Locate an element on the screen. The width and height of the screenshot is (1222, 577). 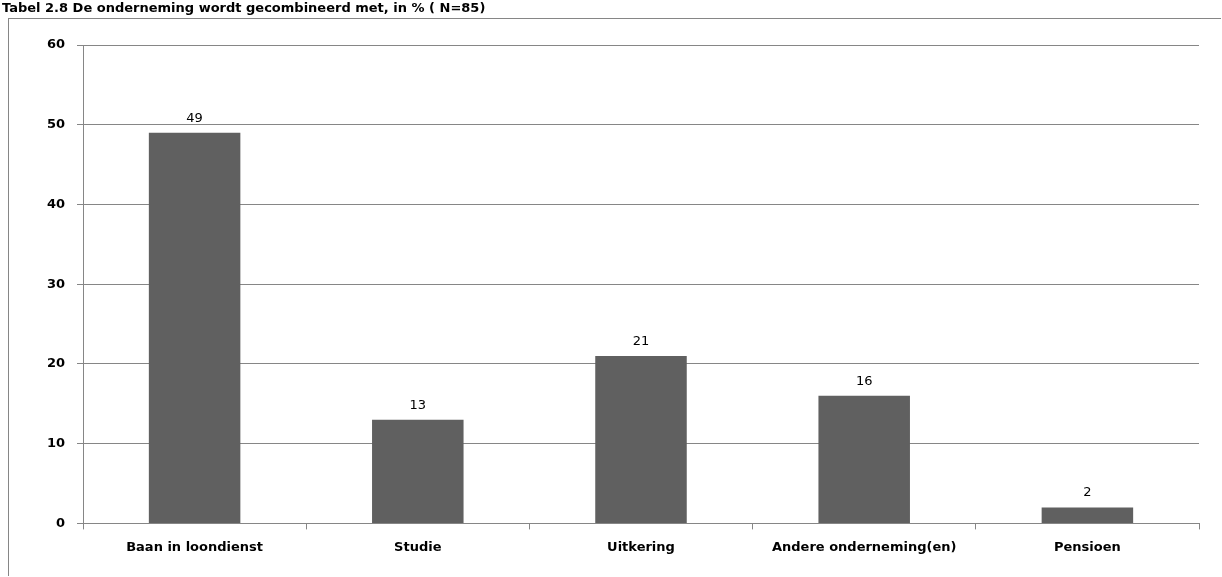
x-tick-label: Studie is located at coordinates (418, 546).